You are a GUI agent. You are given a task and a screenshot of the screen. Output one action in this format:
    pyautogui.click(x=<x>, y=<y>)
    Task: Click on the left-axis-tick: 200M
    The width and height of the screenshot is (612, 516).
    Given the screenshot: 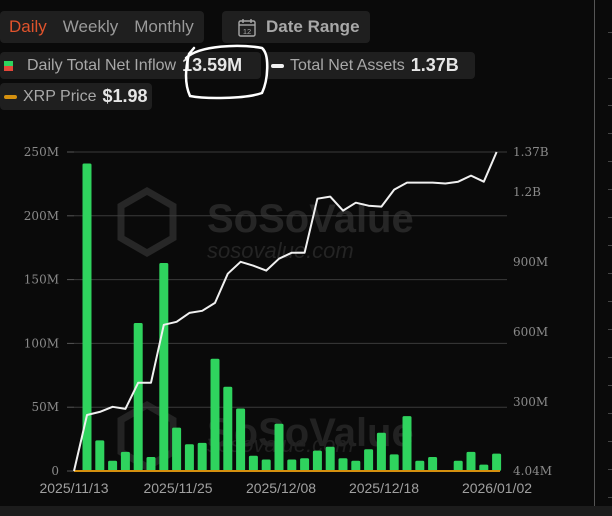 What is the action you would take?
    pyautogui.click(x=41, y=216)
    